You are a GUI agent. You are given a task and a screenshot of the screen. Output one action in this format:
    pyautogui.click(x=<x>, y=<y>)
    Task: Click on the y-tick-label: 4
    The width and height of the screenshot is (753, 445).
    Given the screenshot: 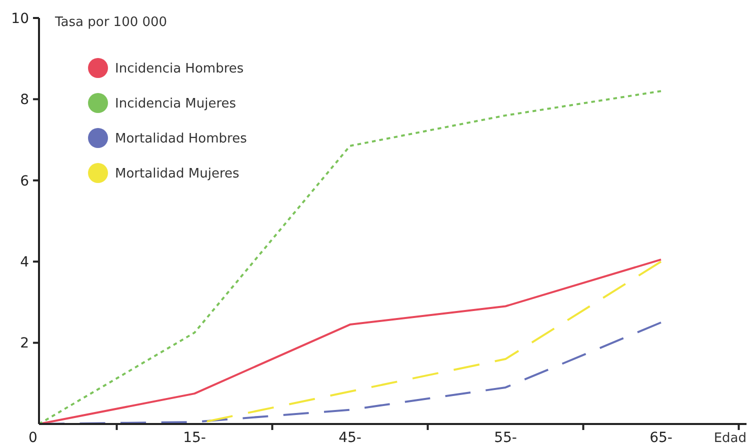 What is the action you would take?
    pyautogui.click(x=25, y=262)
    